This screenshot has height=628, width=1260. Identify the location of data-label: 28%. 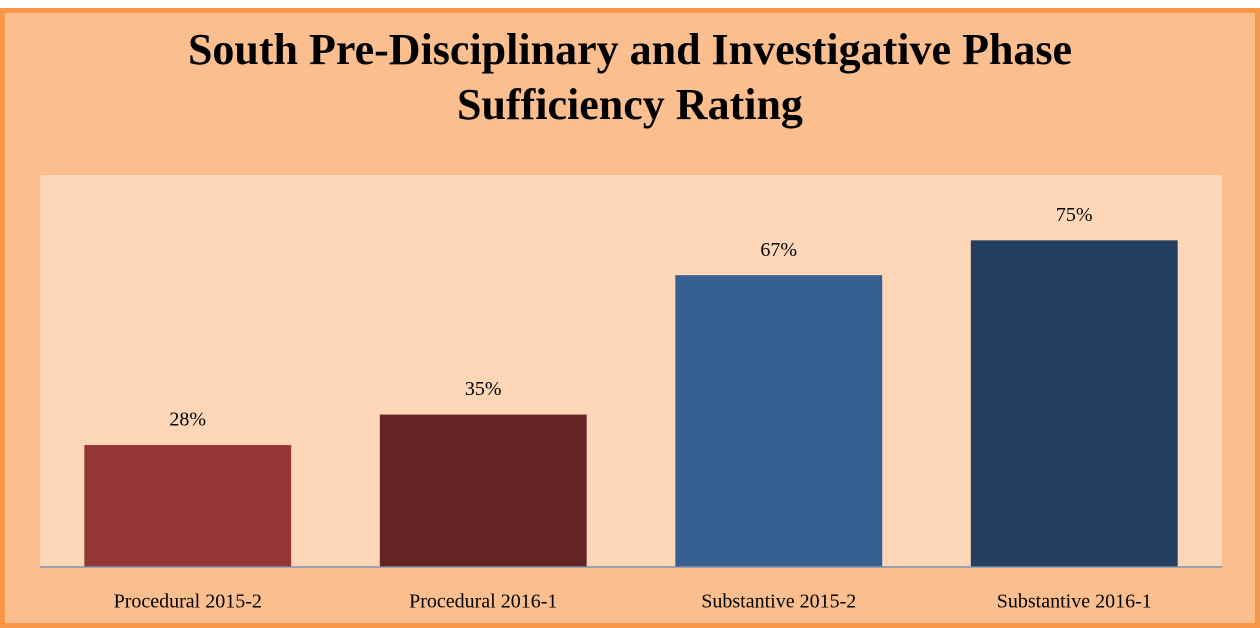
(187, 420).